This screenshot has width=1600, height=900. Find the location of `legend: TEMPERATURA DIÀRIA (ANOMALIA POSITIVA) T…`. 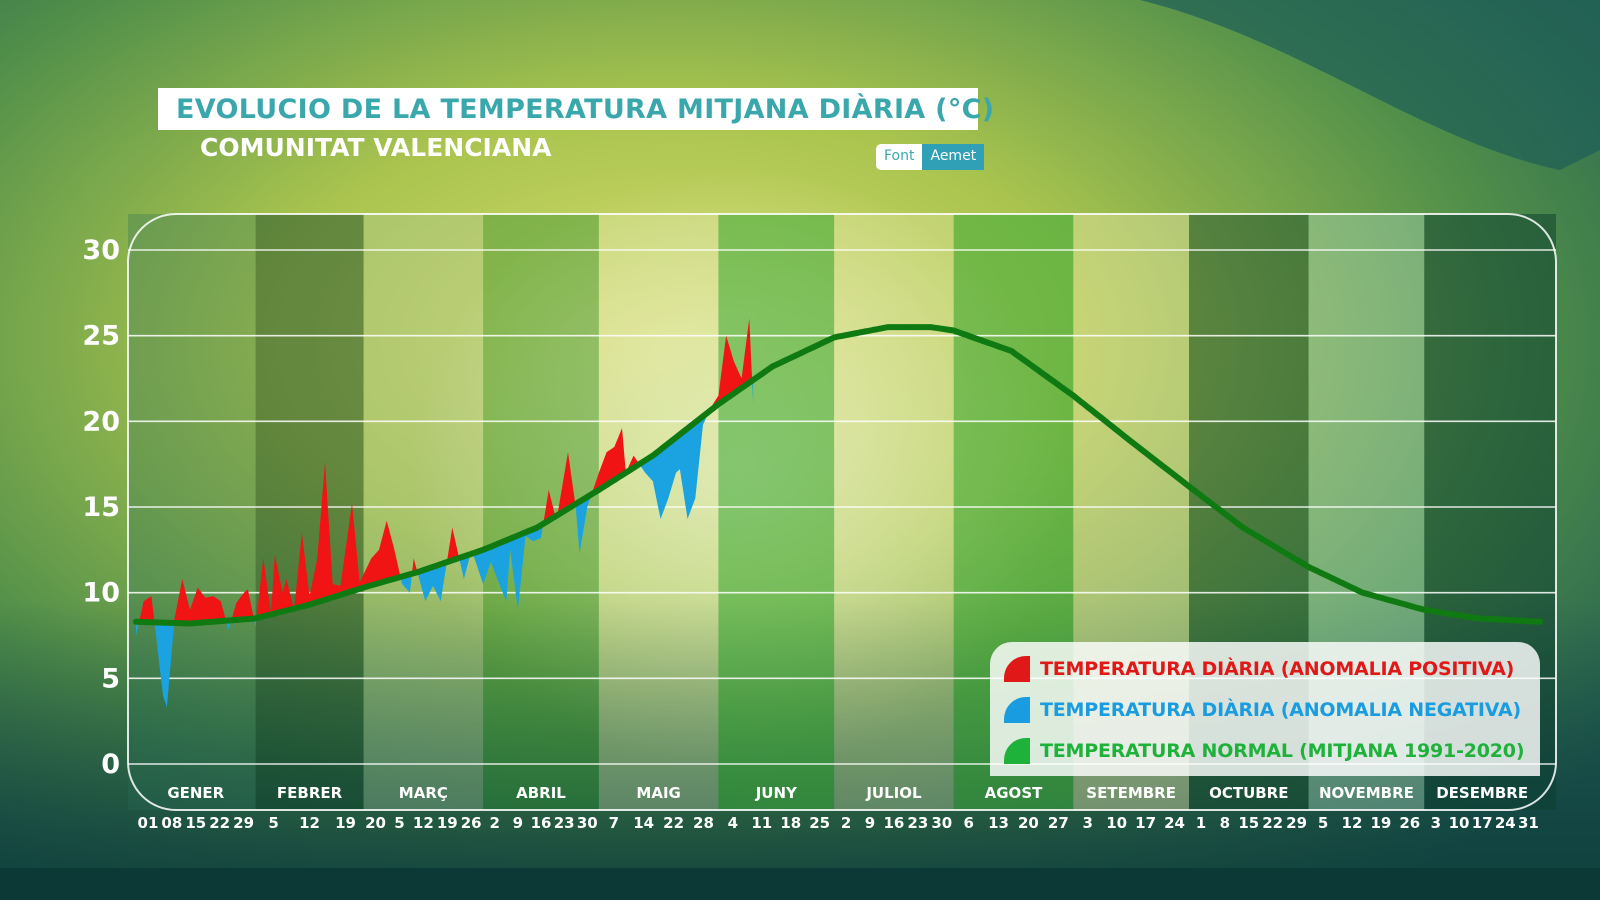

legend: TEMPERATURA DIÀRIA (ANOMALIA POSITIVA) T… is located at coordinates (1265, 709).